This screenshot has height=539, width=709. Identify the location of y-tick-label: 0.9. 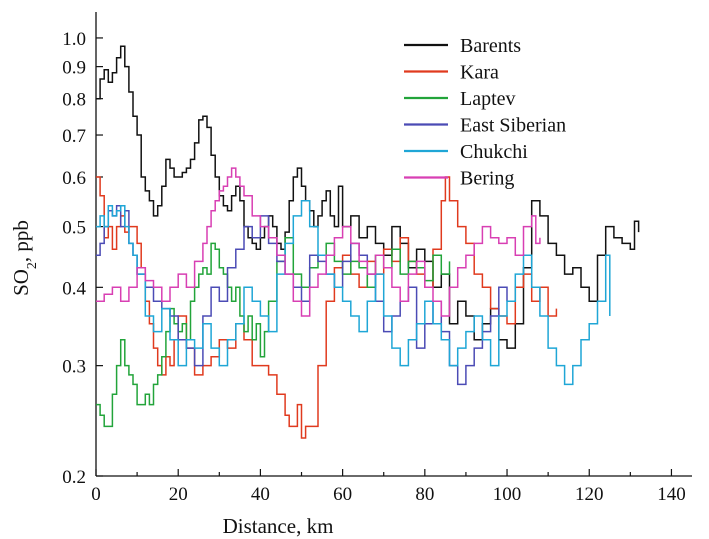
(74, 68).